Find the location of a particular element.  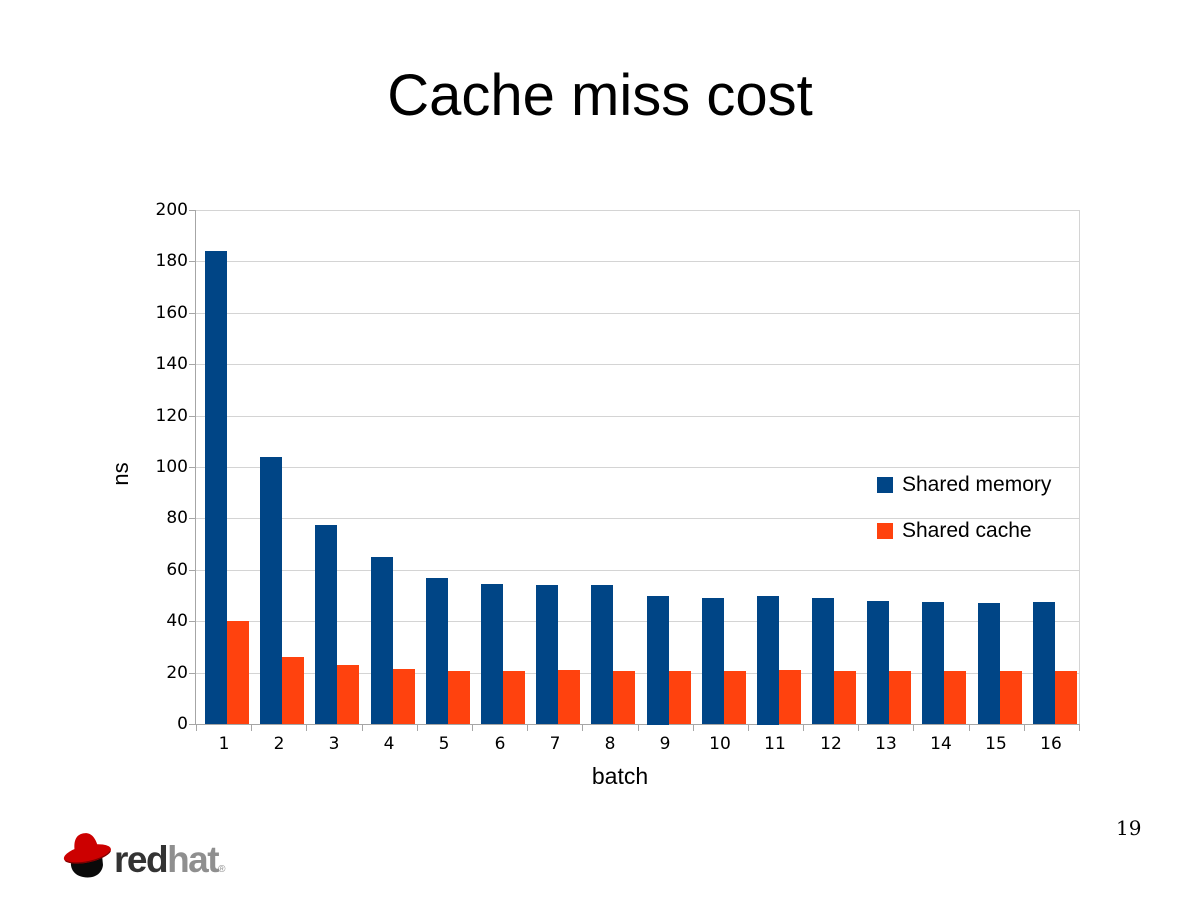

wordmark-red: red is located at coordinates (141, 859).